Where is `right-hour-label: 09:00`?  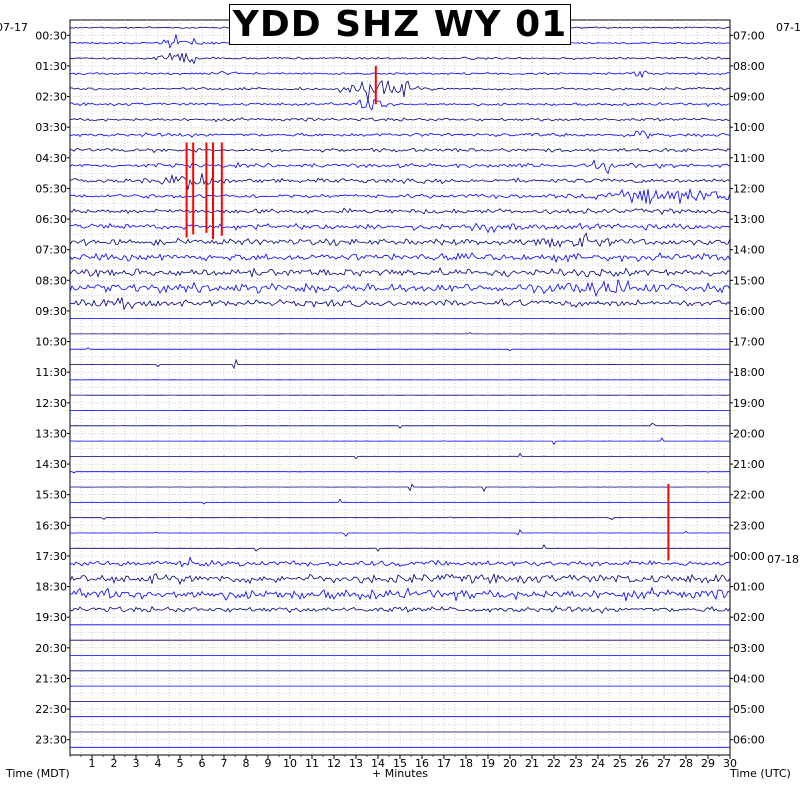
right-hour-label: 09:00 is located at coordinates (749, 97).